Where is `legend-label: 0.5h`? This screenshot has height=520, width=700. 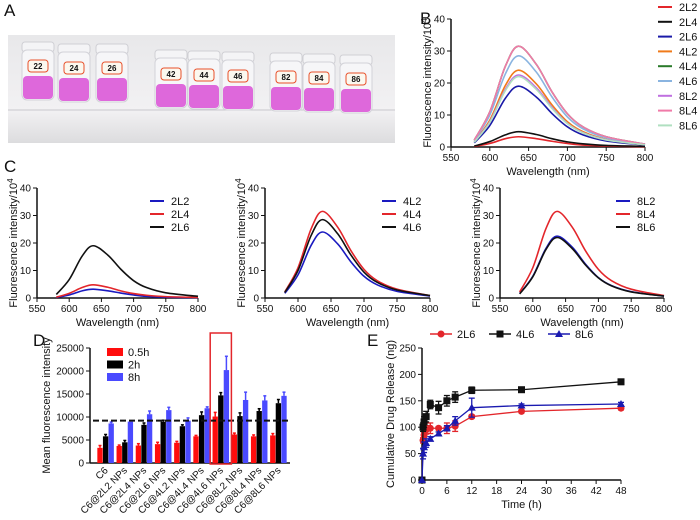 legend-label: 0.5h is located at coordinates (138, 353).